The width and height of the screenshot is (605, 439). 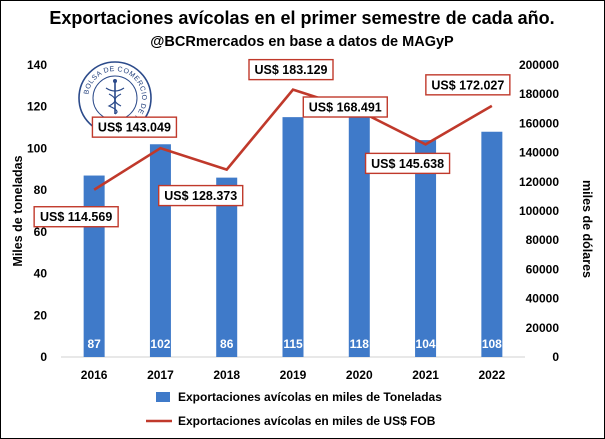 I want to click on bar-value-label: 86, so click(x=227, y=344).